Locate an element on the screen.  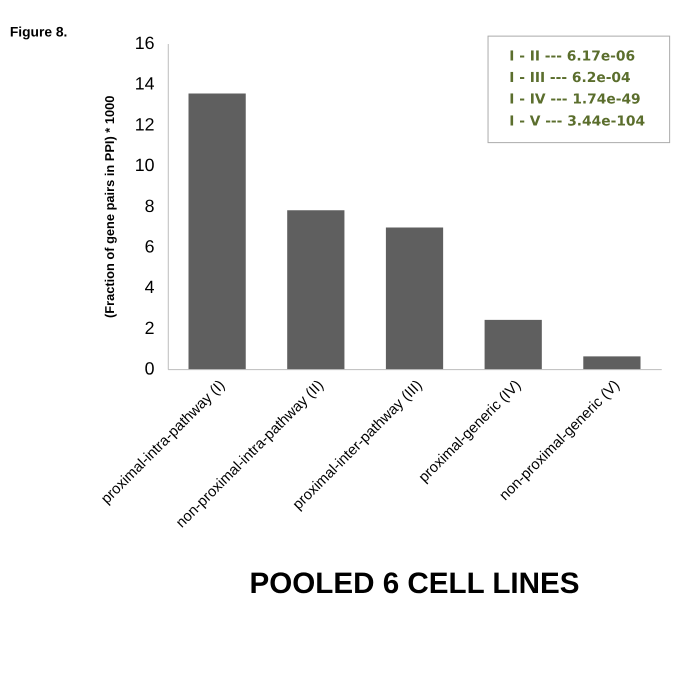
annotation: I - II --- 6.17e-06 is located at coordinates (572, 56).